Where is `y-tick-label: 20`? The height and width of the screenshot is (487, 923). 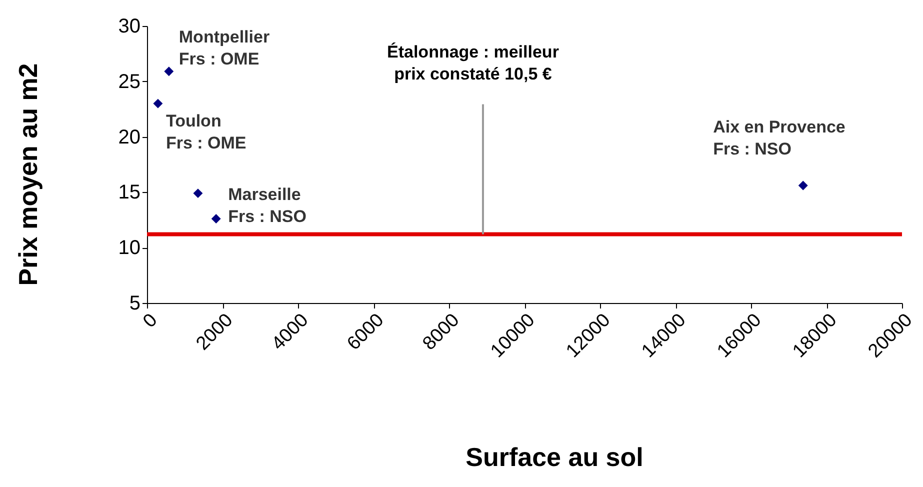 y-tick-label: 20 is located at coordinates (129, 137).